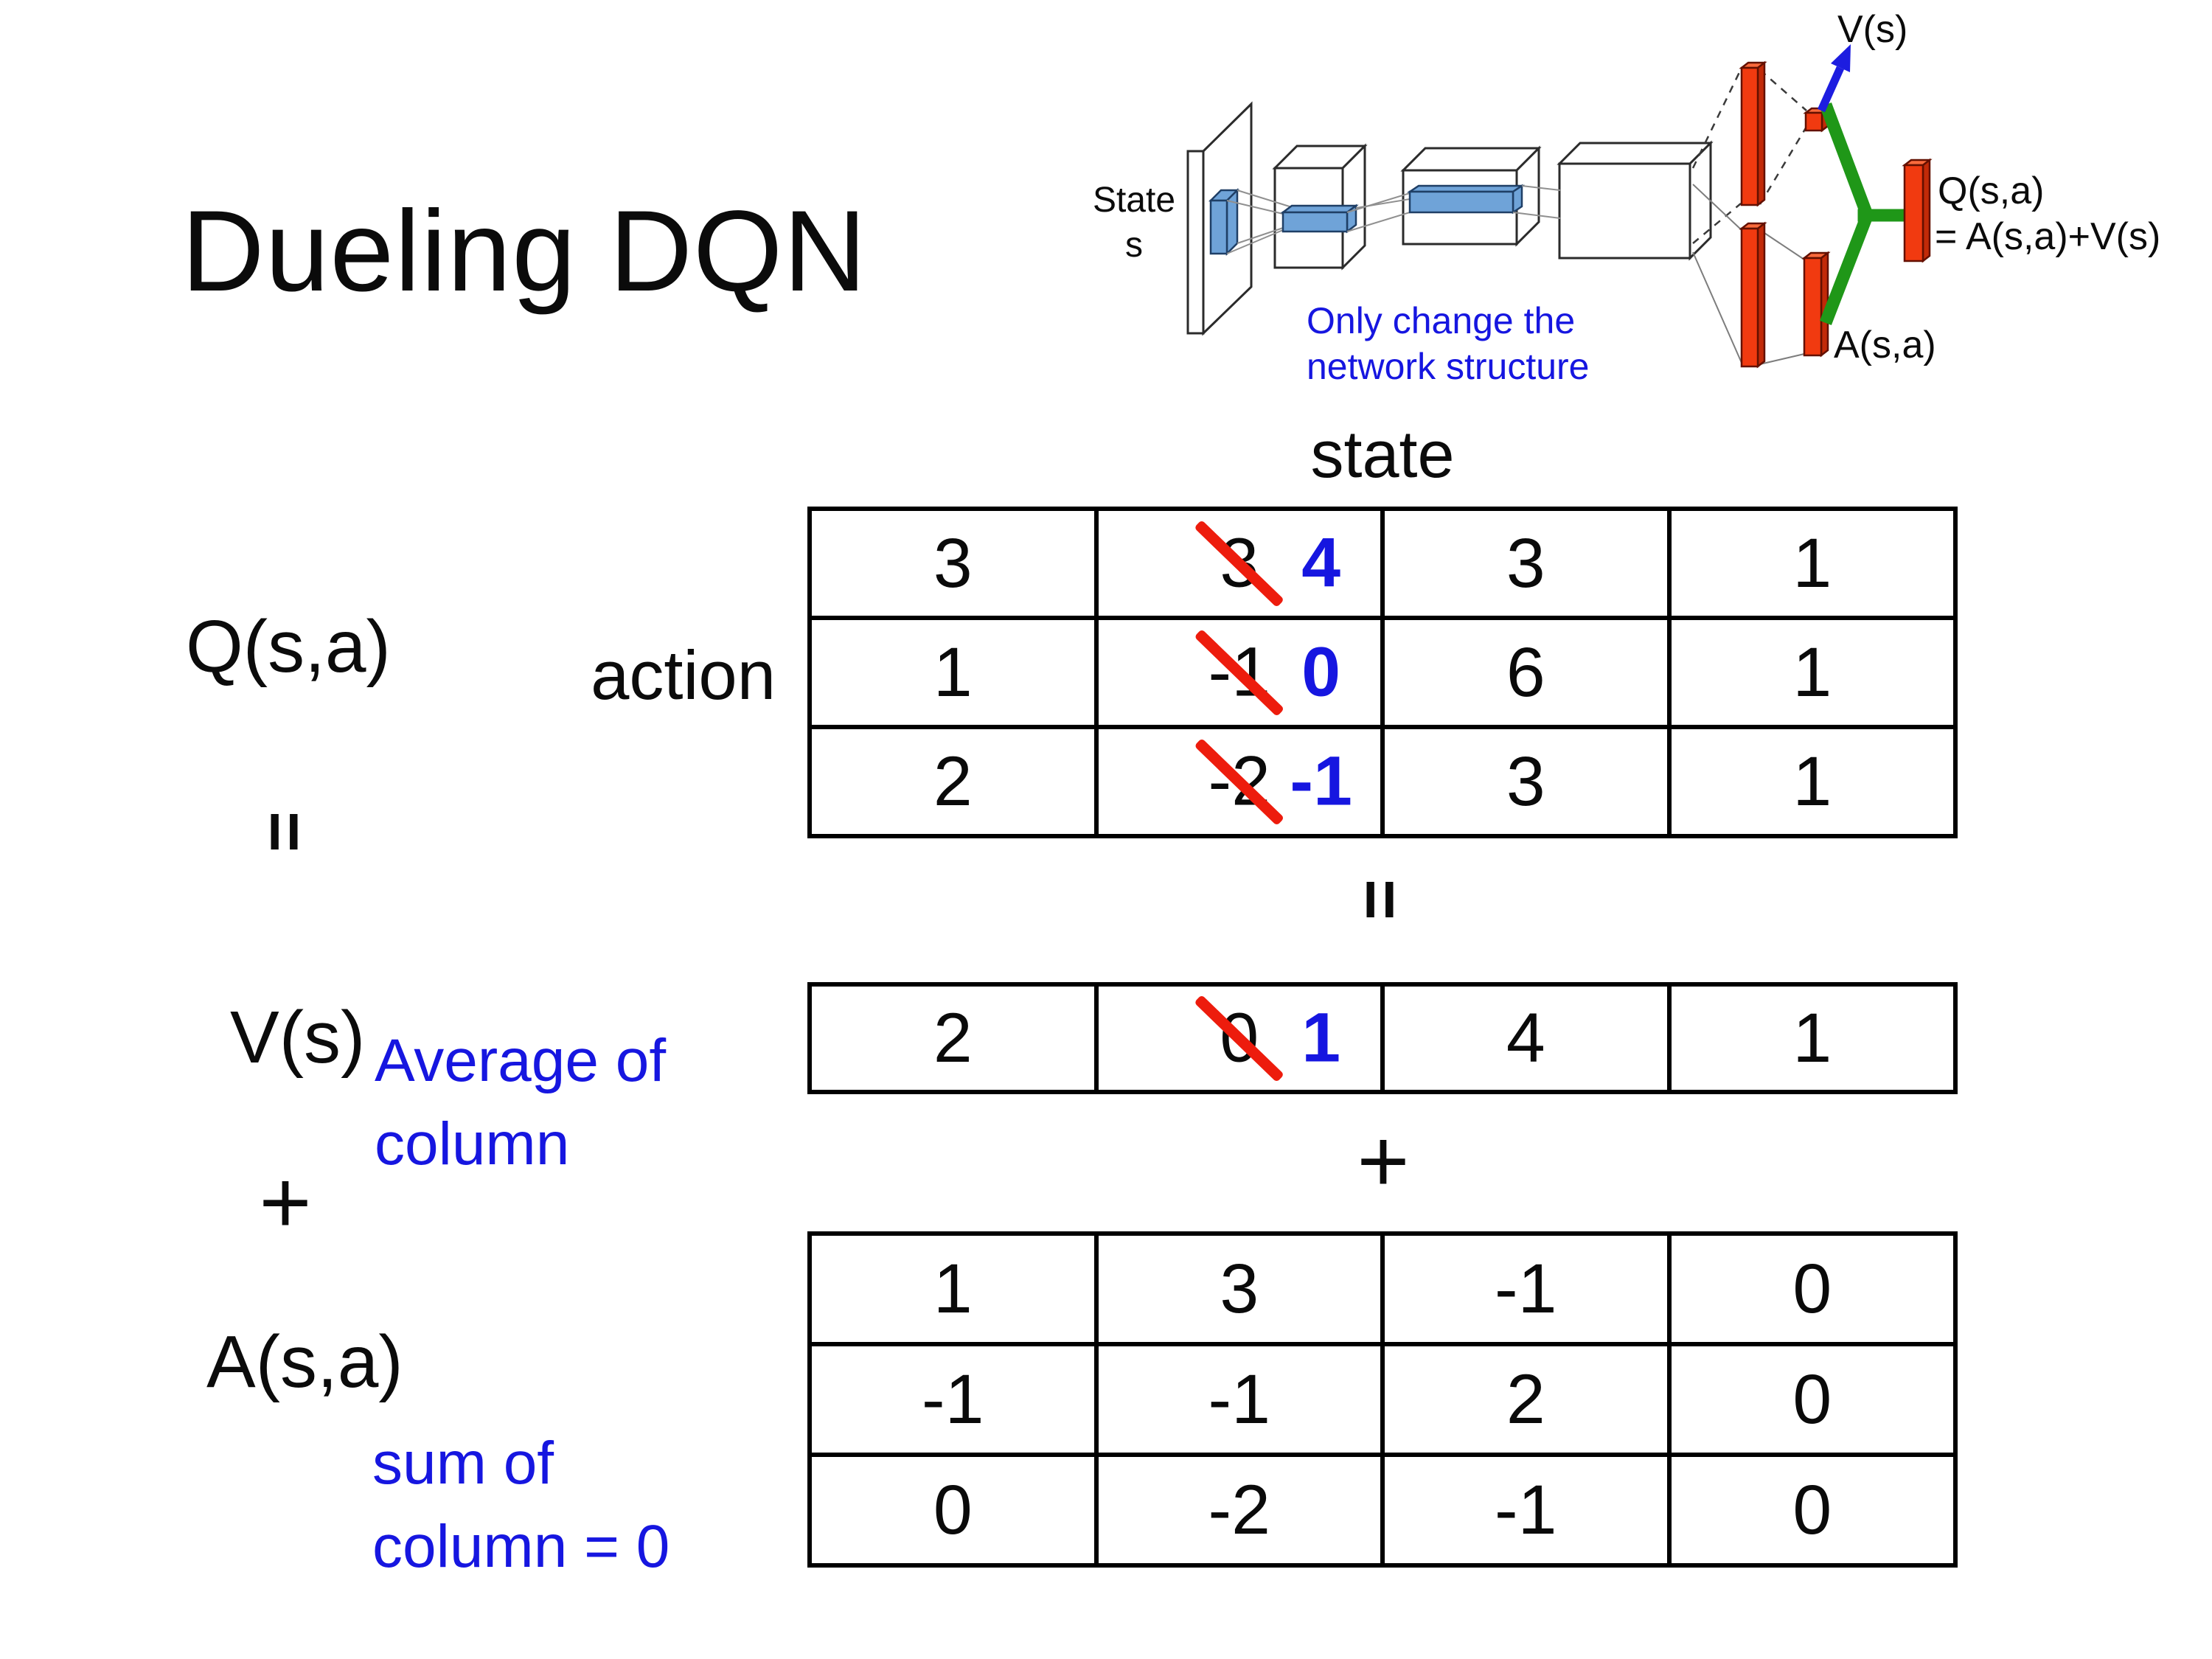  Describe the element at coordinates (1885, 345) in the screenshot. I see `diagram-a-output-label: A(s,a)` at that location.